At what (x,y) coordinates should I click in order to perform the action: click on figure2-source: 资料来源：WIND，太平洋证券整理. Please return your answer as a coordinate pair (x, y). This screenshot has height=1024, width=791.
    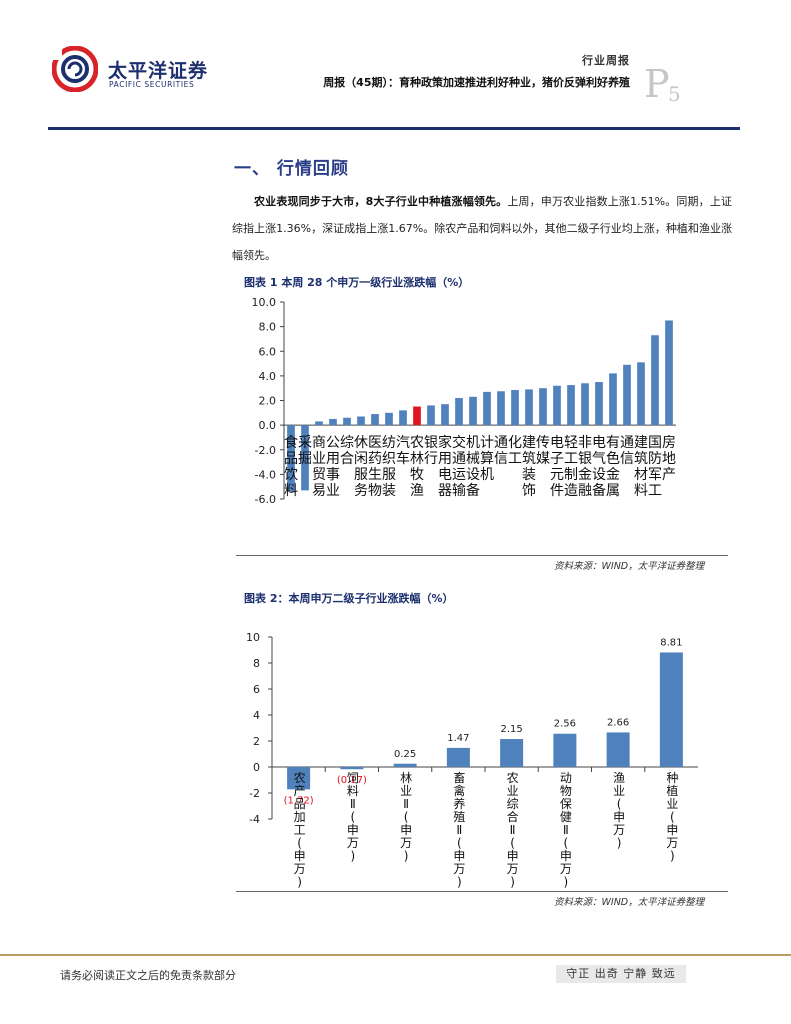
    Looking at the image, I should click on (629, 902).